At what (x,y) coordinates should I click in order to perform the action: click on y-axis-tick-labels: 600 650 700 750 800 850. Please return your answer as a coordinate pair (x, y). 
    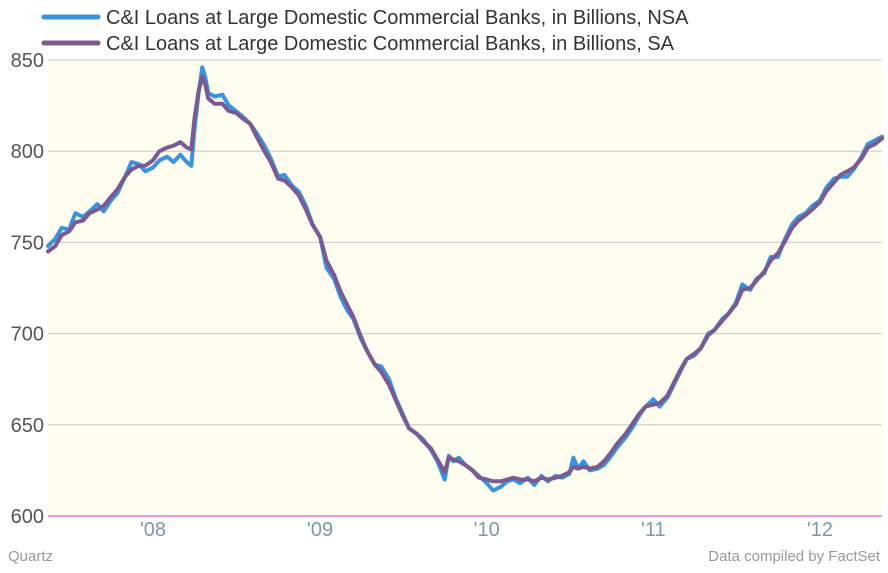
    Looking at the image, I should click on (27, 289).